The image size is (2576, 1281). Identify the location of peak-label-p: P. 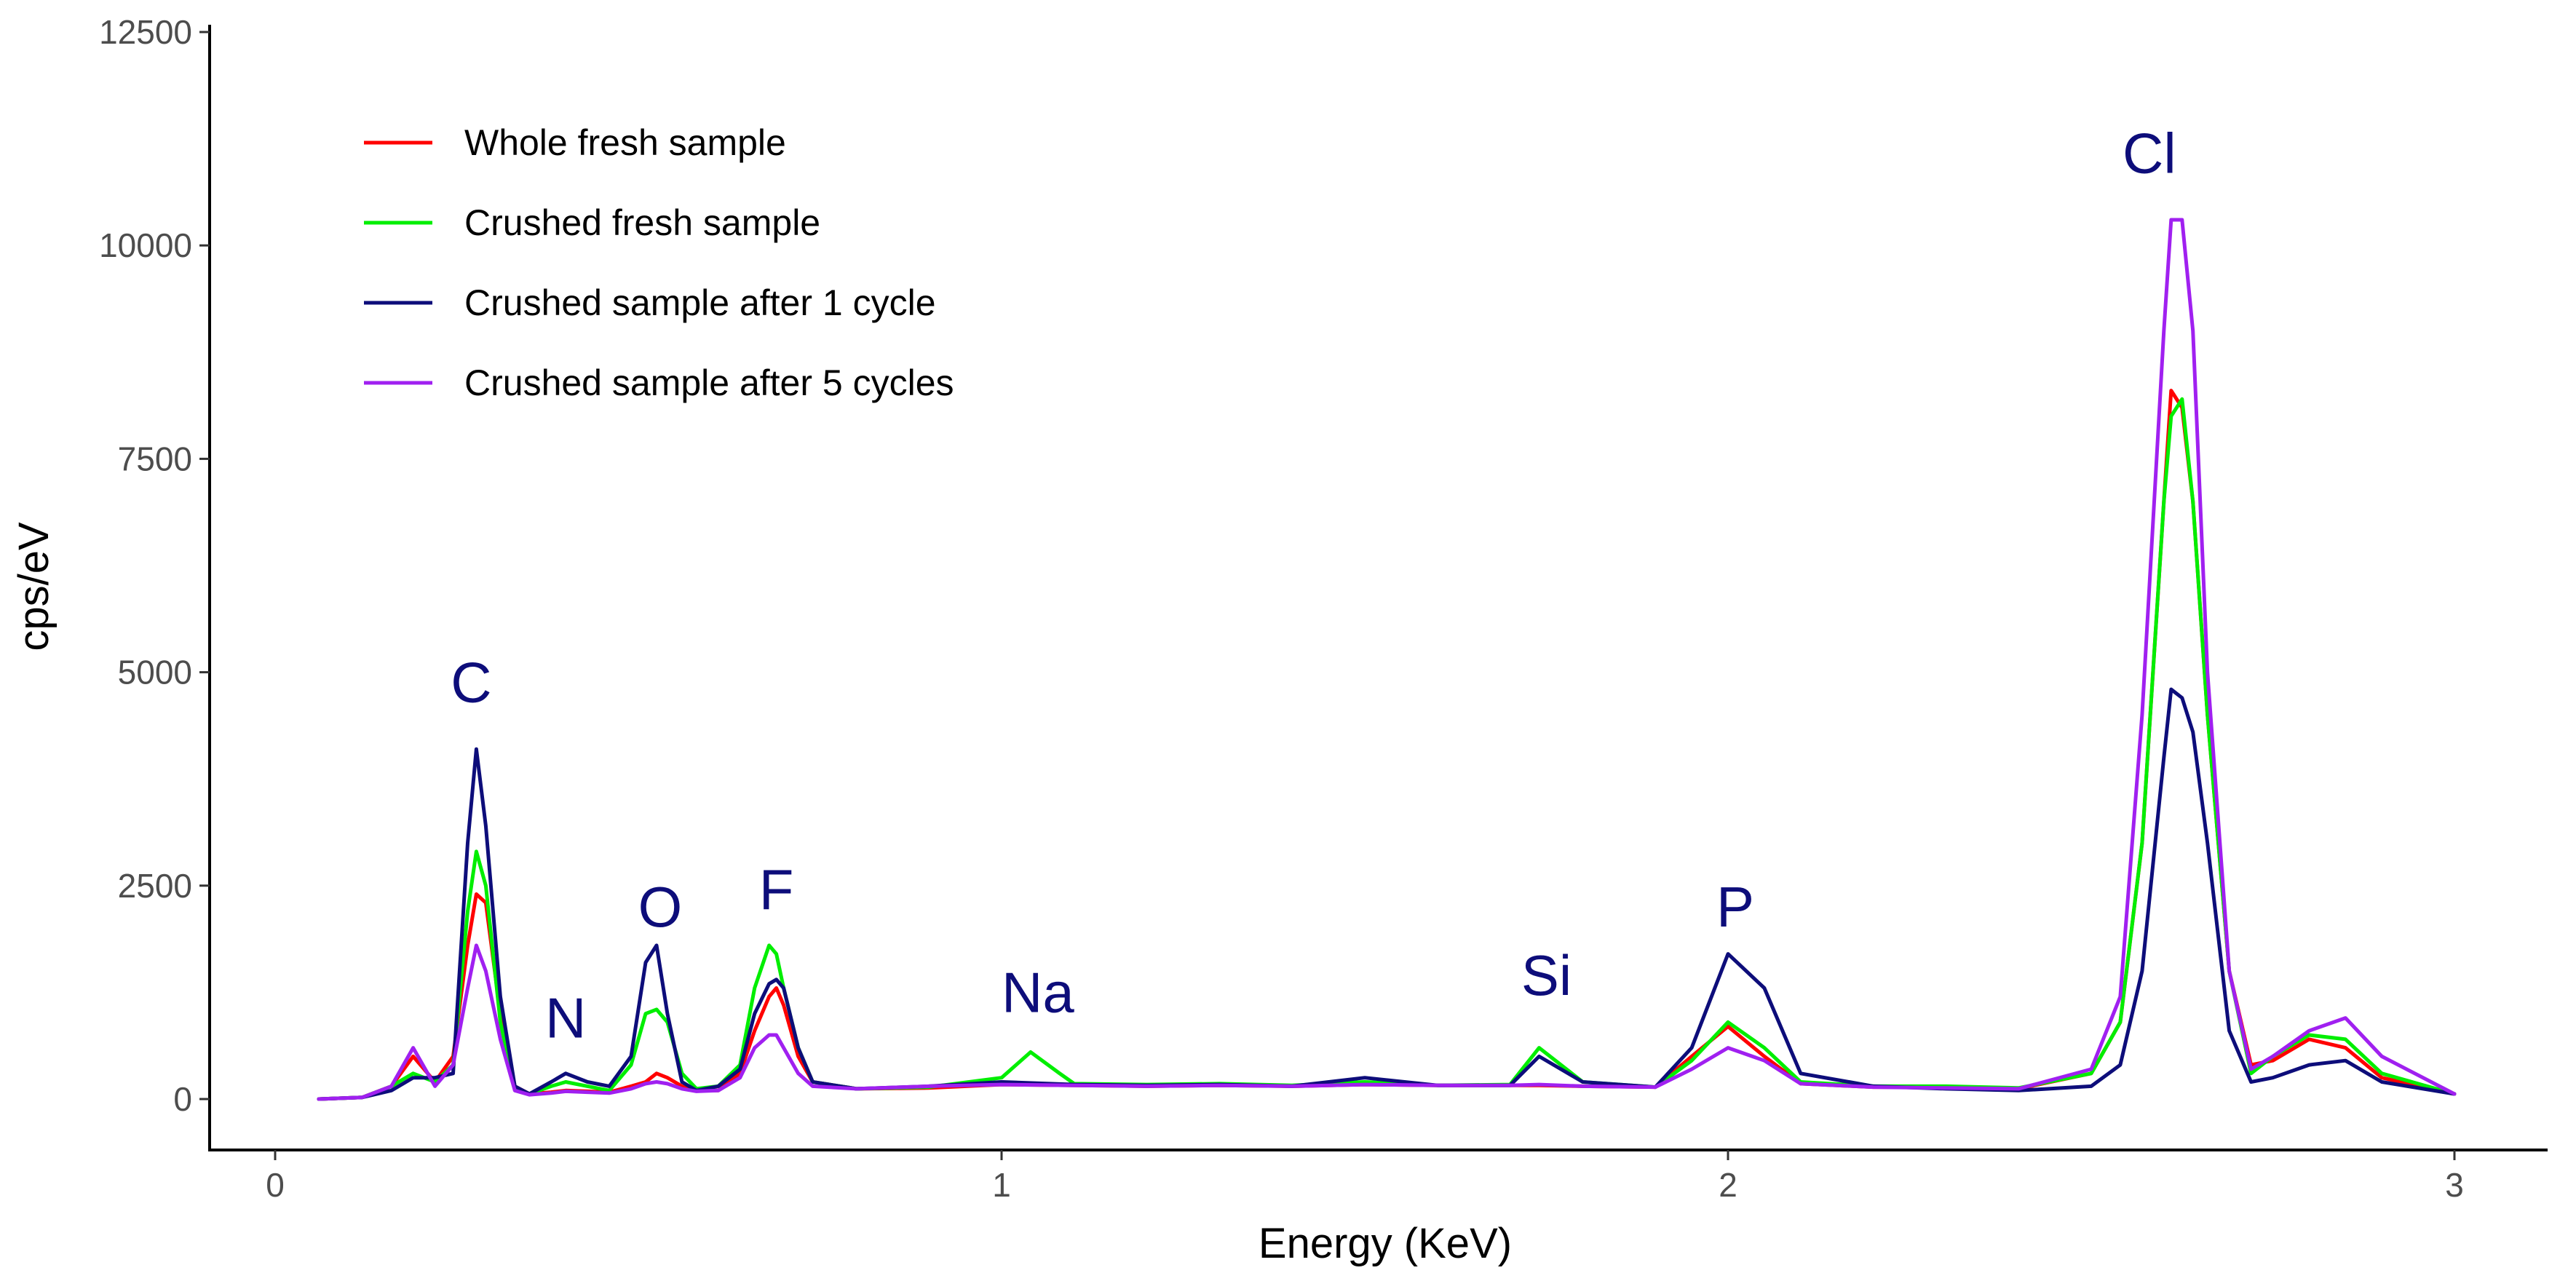
(1735, 907).